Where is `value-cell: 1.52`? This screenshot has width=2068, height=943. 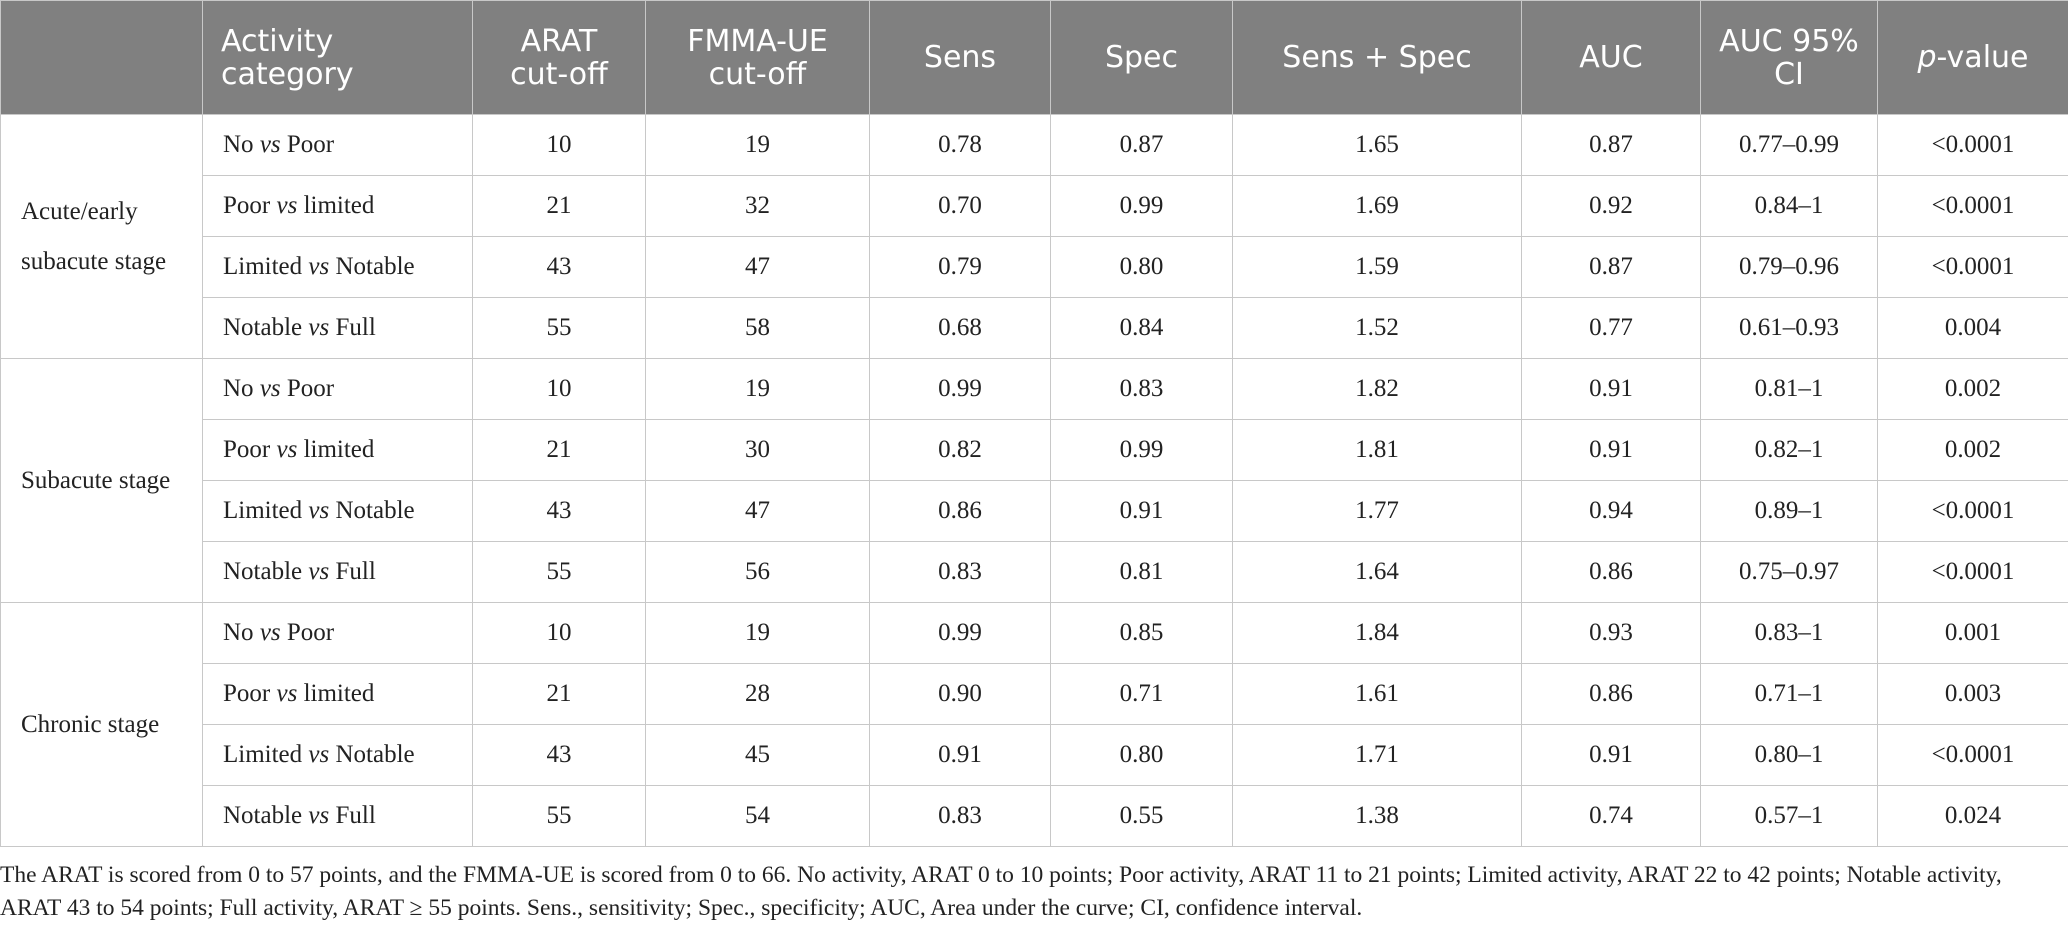 value-cell: 1.52 is located at coordinates (1377, 328).